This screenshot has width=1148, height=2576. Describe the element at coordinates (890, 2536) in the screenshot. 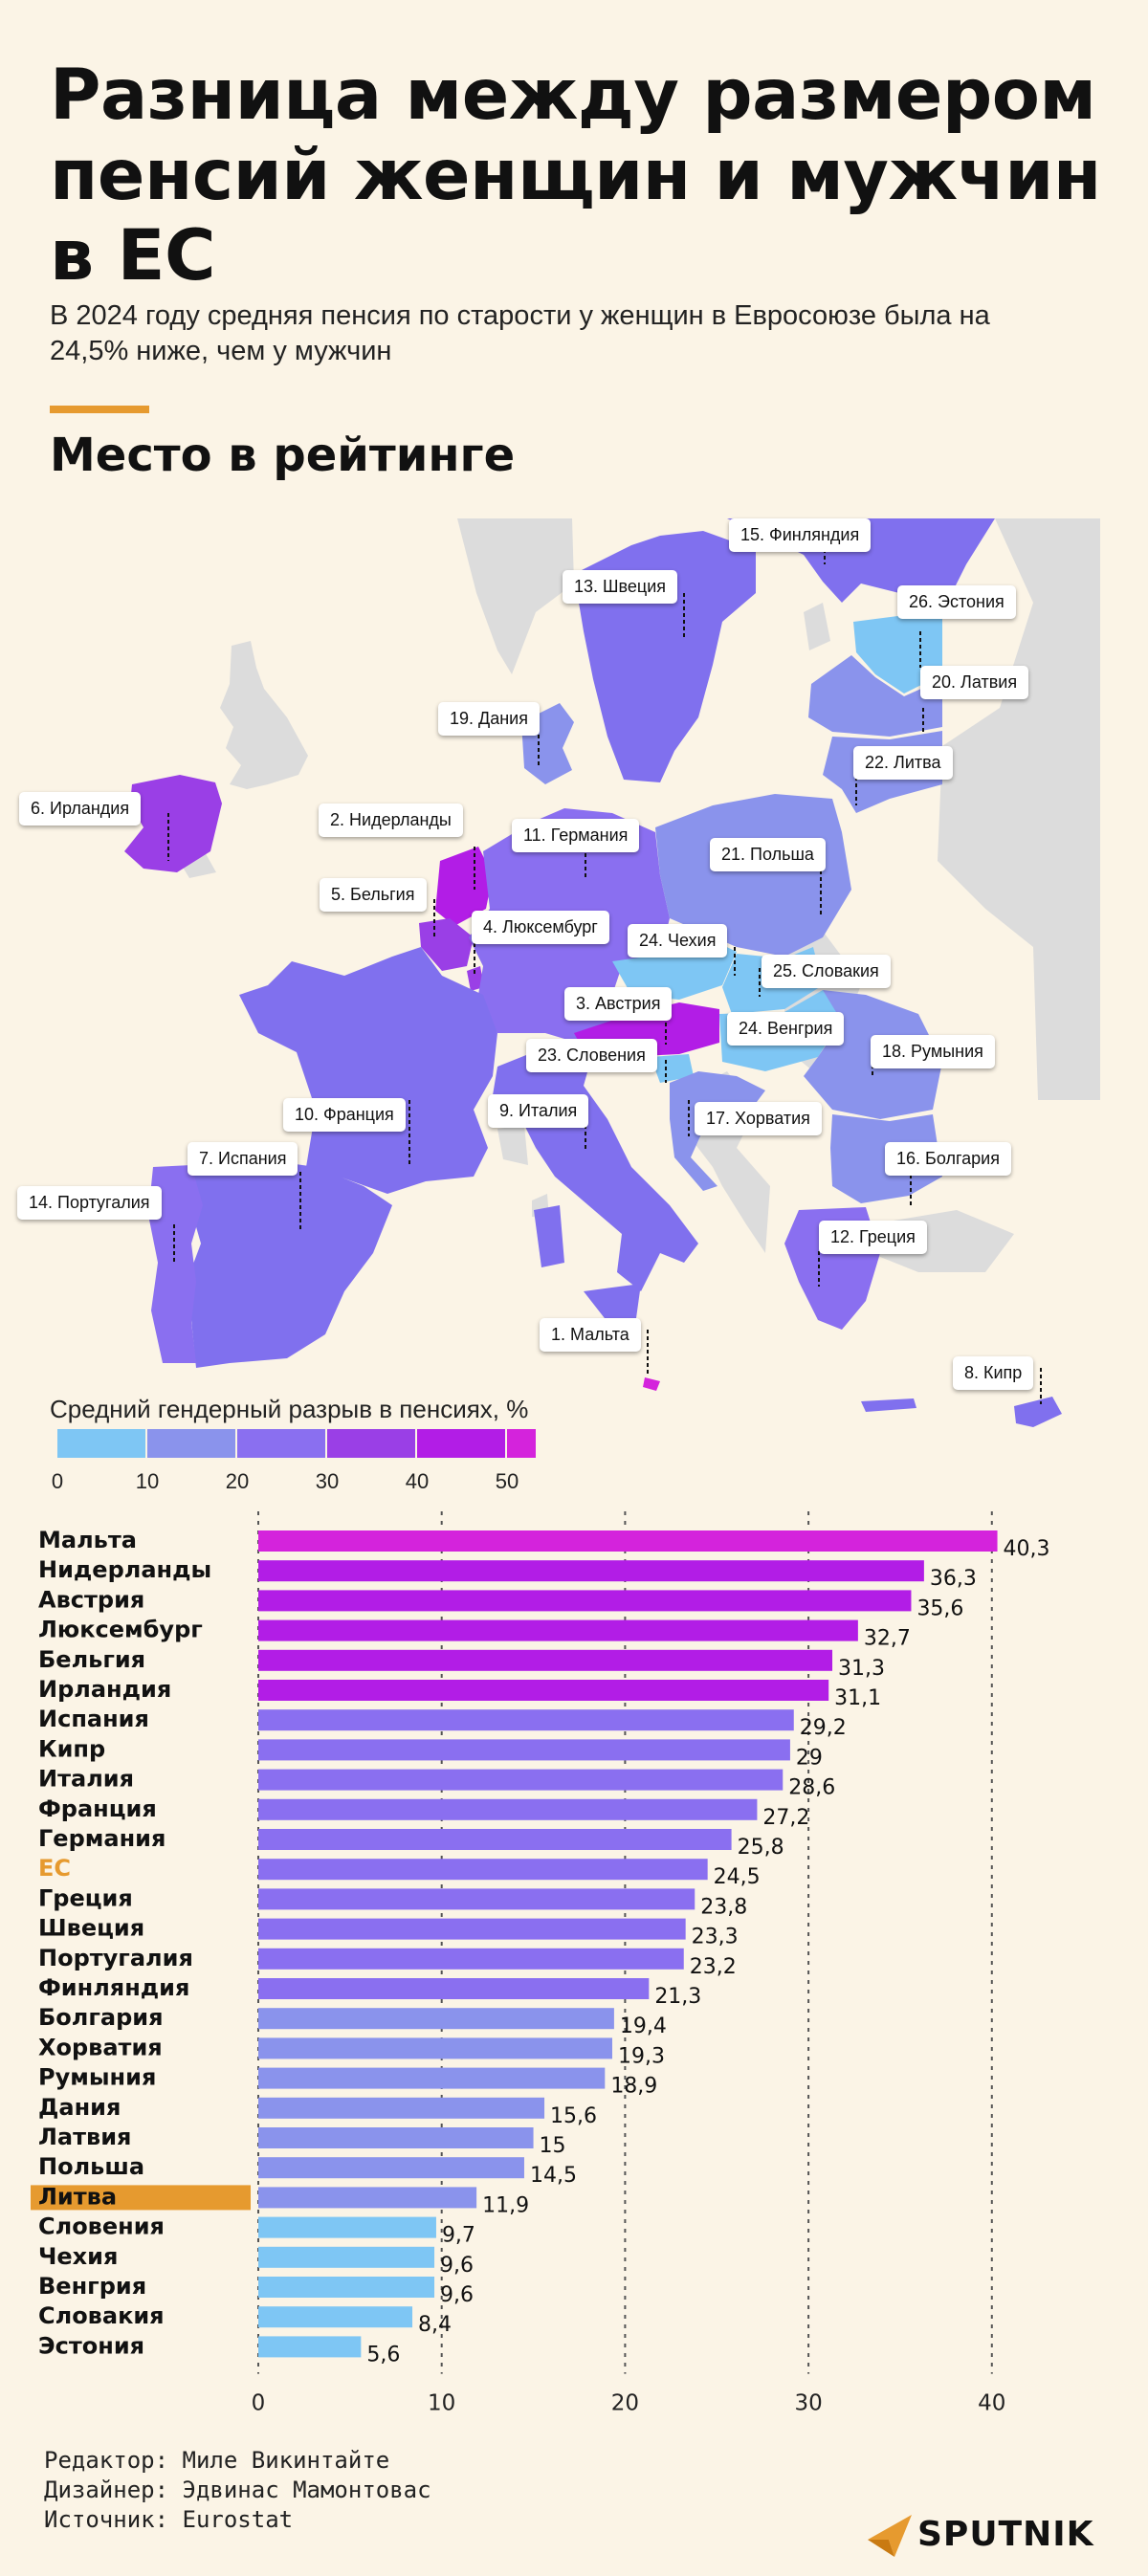

I see `sputnik-logo-icon` at that location.